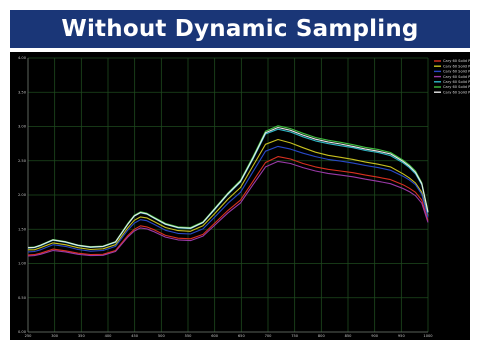 Image resolution: width=480 pixels, height=345 pixels. Describe the element at coordinates (428, 336) in the screenshot. I see `x-tick-label: 1000` at that location.